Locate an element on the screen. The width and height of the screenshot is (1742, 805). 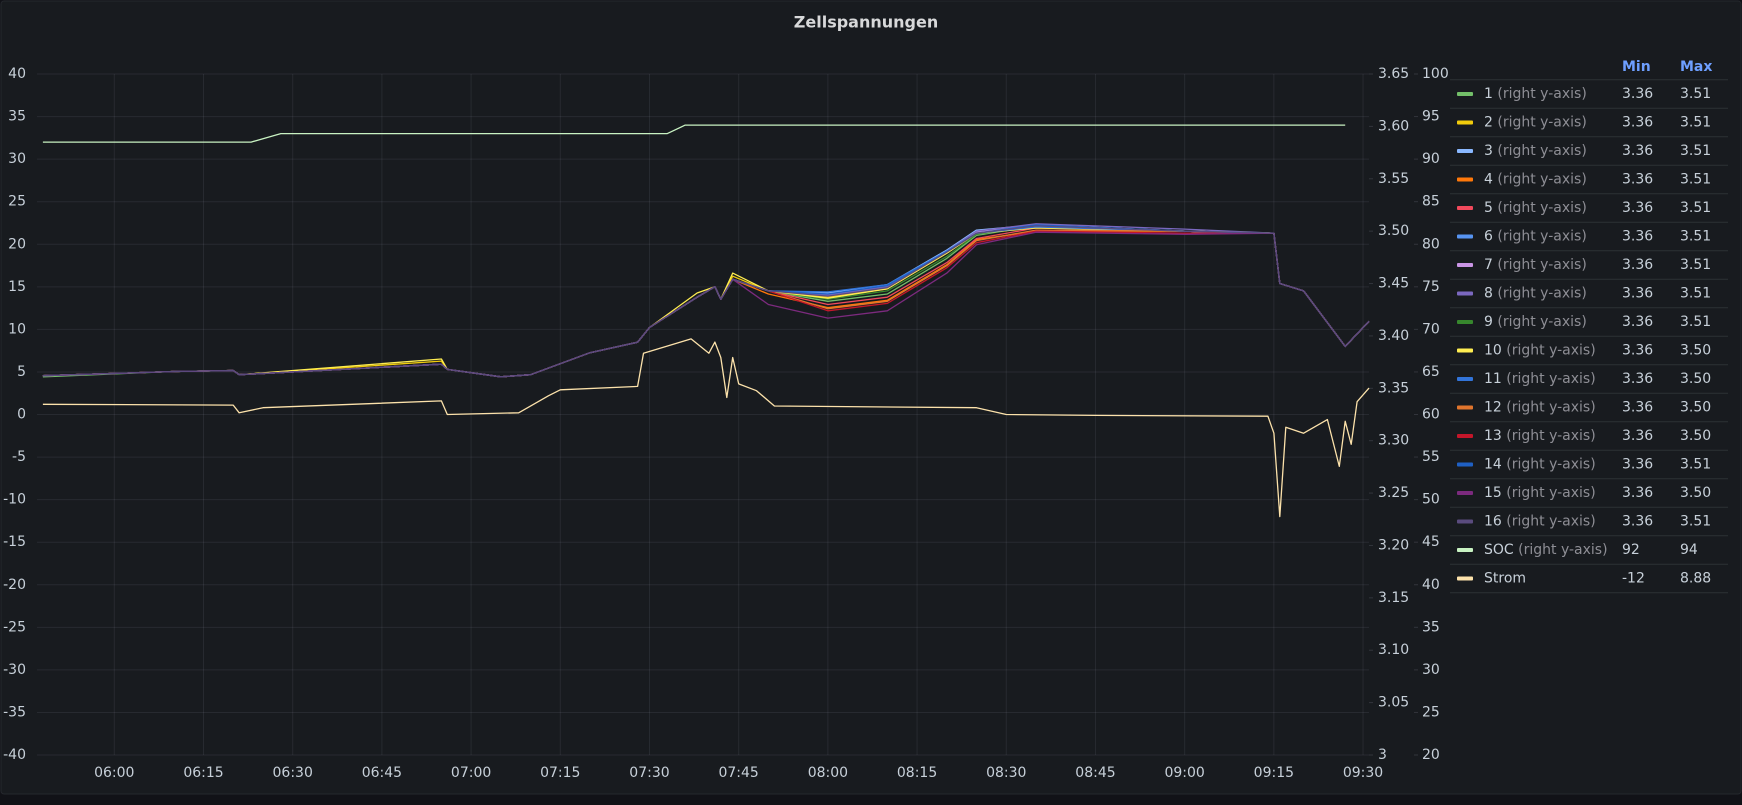
legend-name: 15 is located at coordinates (1493, 493).